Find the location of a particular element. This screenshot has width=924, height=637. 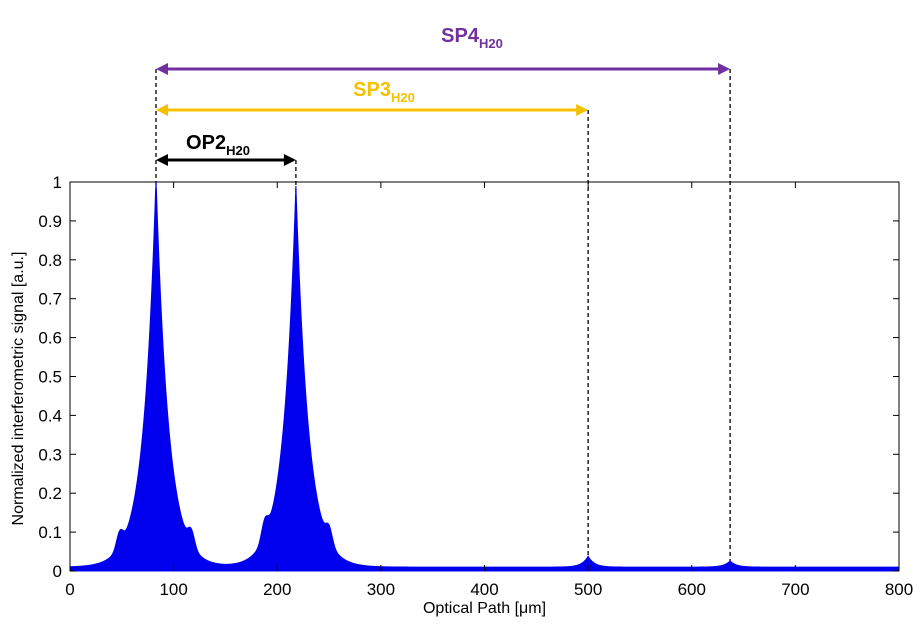

x-tick-label: 400 is located at coordinates (484, 589).